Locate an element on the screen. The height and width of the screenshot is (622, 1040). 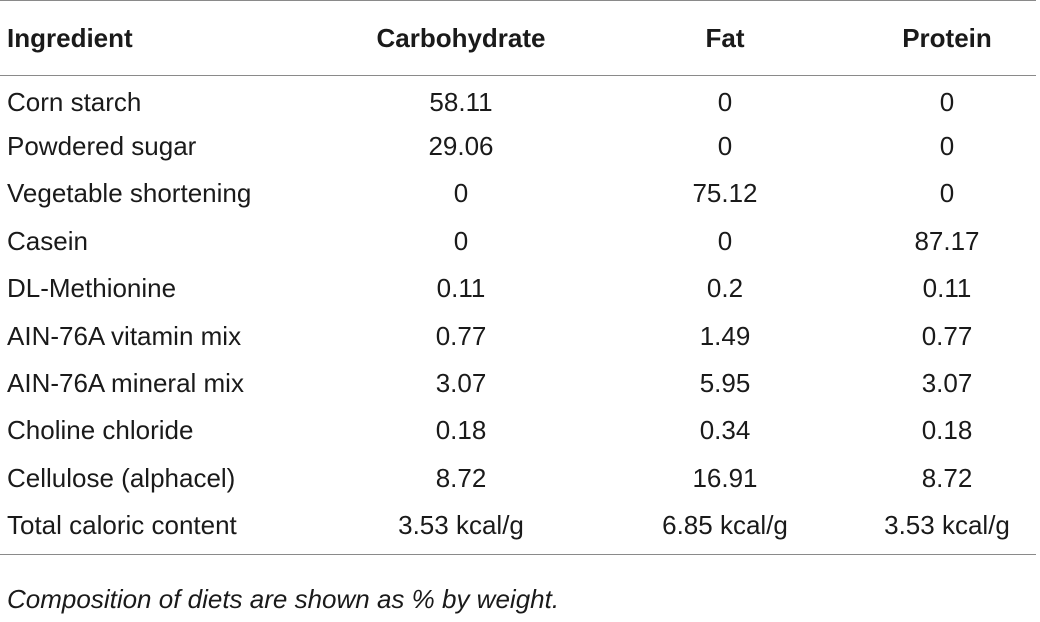
cell-ingredient: Casein is located at coordinates (47, 240).